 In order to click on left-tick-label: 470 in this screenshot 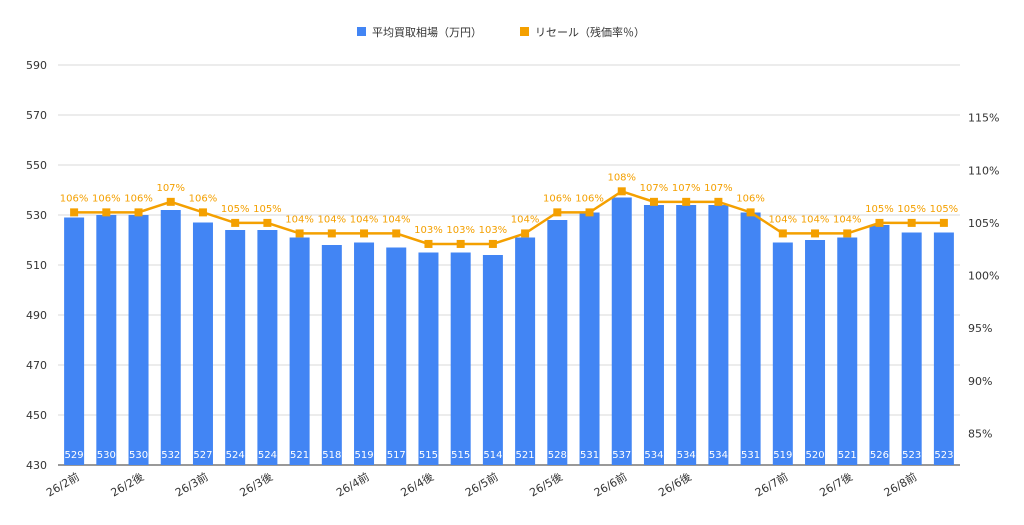, I will do `click(36, 365)`.